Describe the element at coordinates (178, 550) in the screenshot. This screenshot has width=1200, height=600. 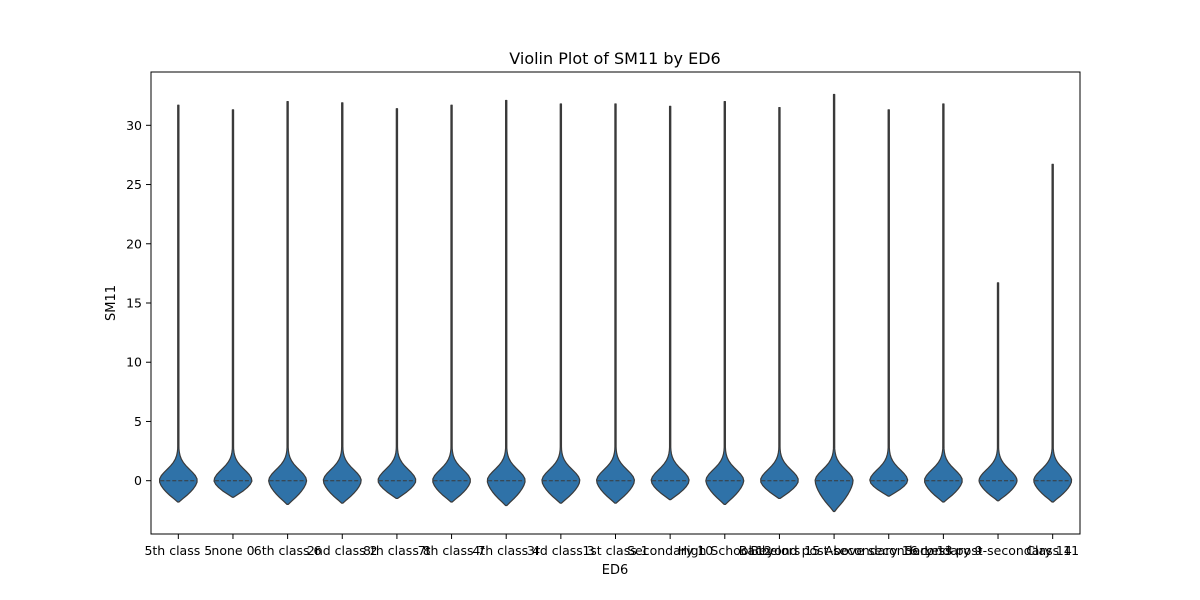
I see `x-tick-label: 5th class 5` at that location.